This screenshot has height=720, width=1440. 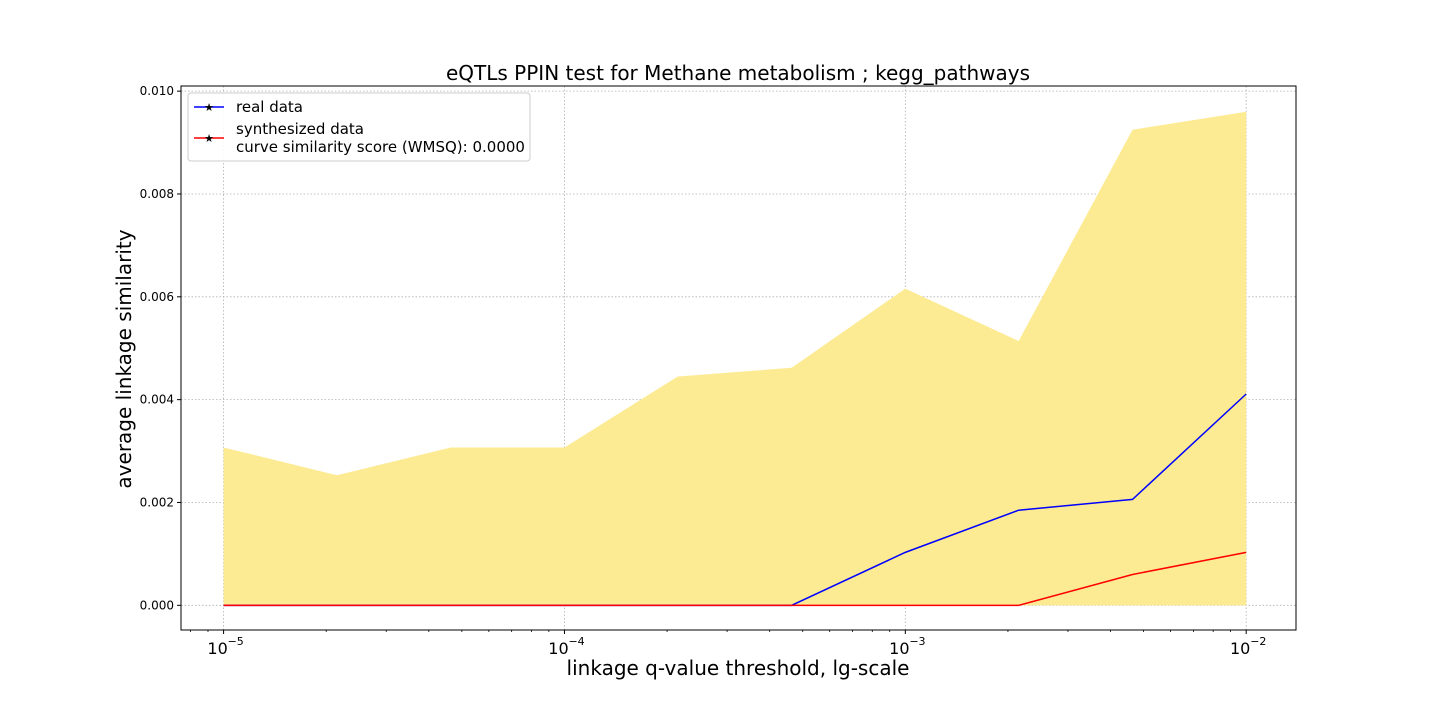 I want to click on y-axis-title: average linkage similarity, so click(x=124, y=358).